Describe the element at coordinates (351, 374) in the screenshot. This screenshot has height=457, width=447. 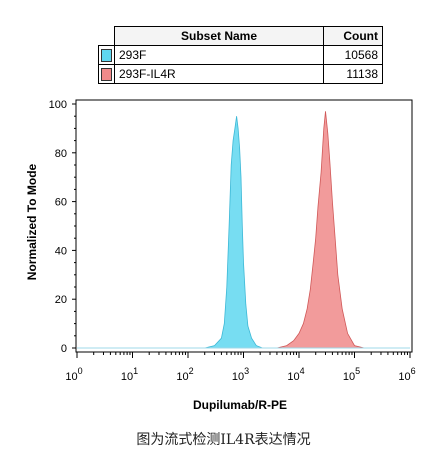
I see `x-tick-label-10e5: 10⁵` at that location.